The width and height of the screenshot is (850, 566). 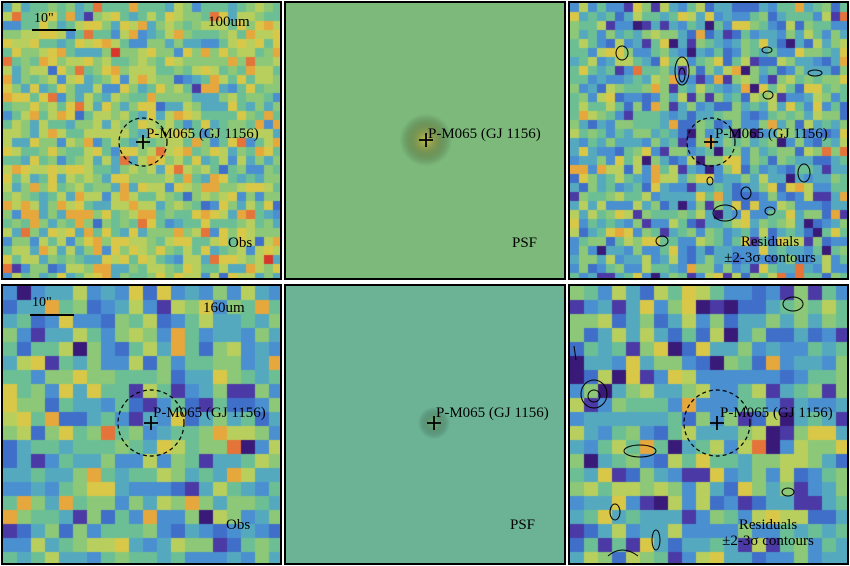 What do you see at coordinates (229, 22) in the screenshot?
I see `band-label: 100um` at bounding box center [229, 22].